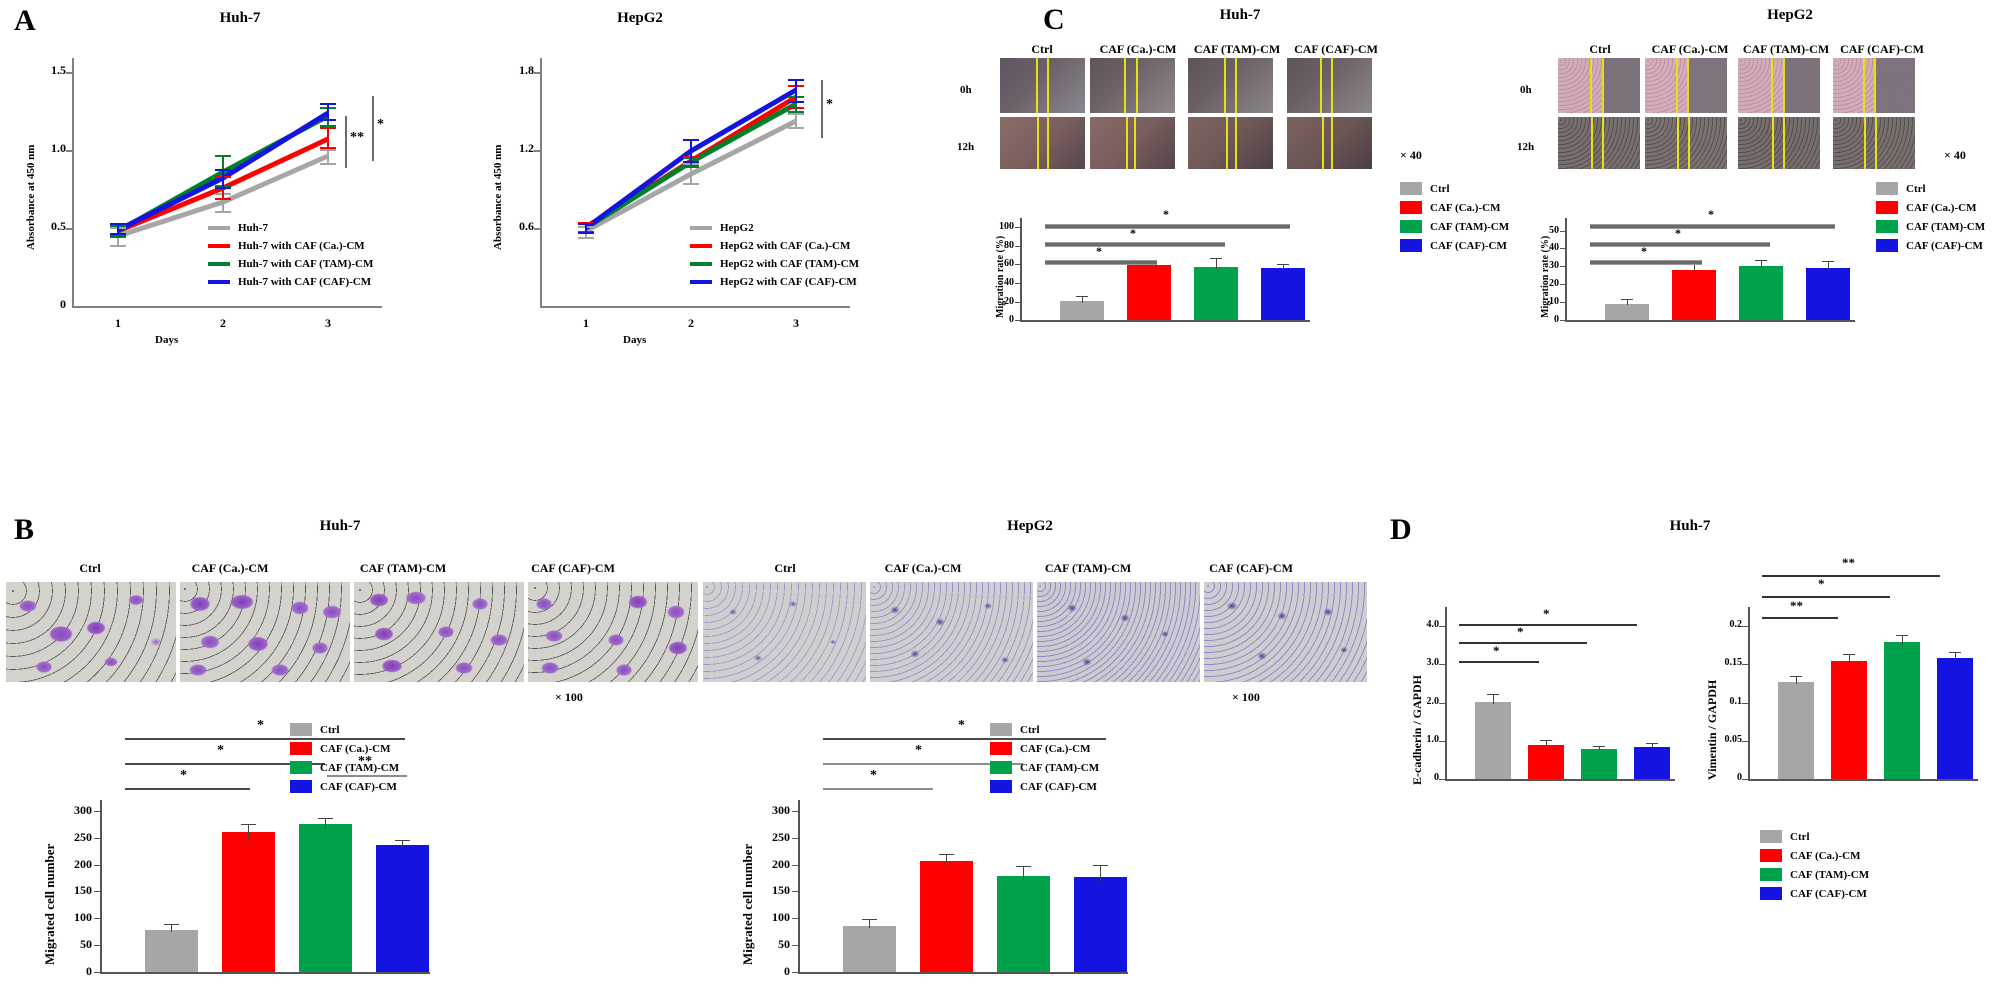  I want to click on colhead-b-huh7-caf: CAF (CAF)-CM, so click(573, 568).